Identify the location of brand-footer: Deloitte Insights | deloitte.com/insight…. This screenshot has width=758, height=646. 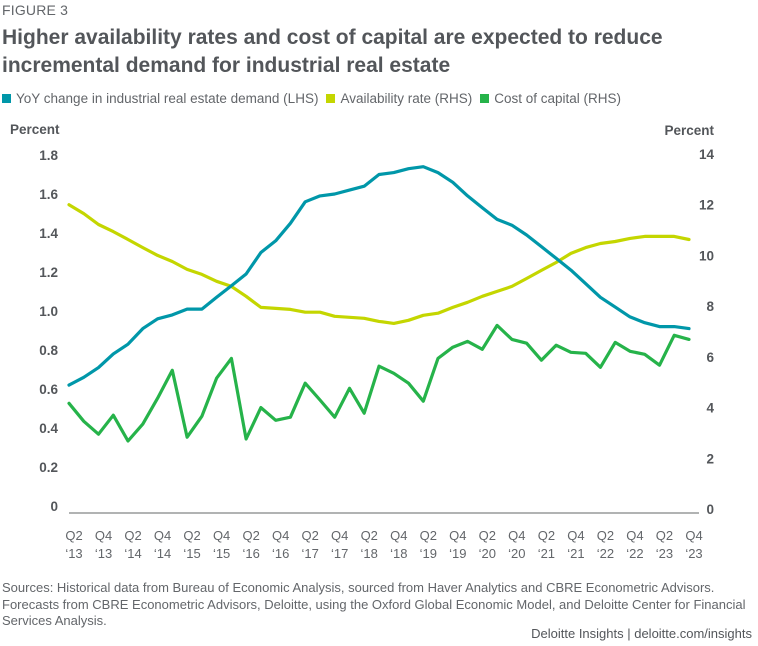
(641, 633).